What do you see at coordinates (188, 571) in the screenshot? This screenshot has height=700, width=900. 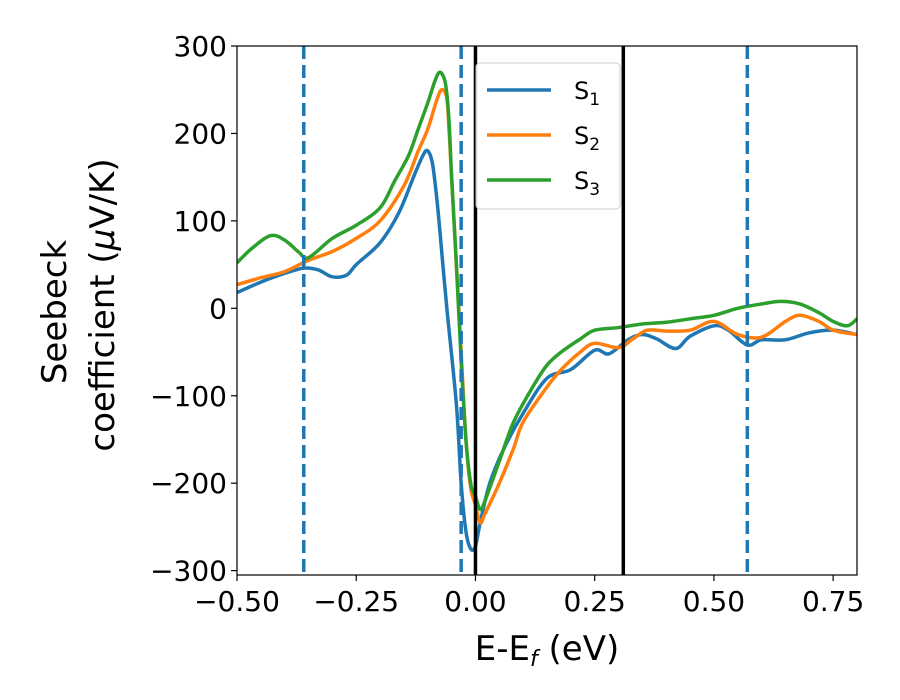 I see `y-tick-label: −300` at bounding box center [188, 571].